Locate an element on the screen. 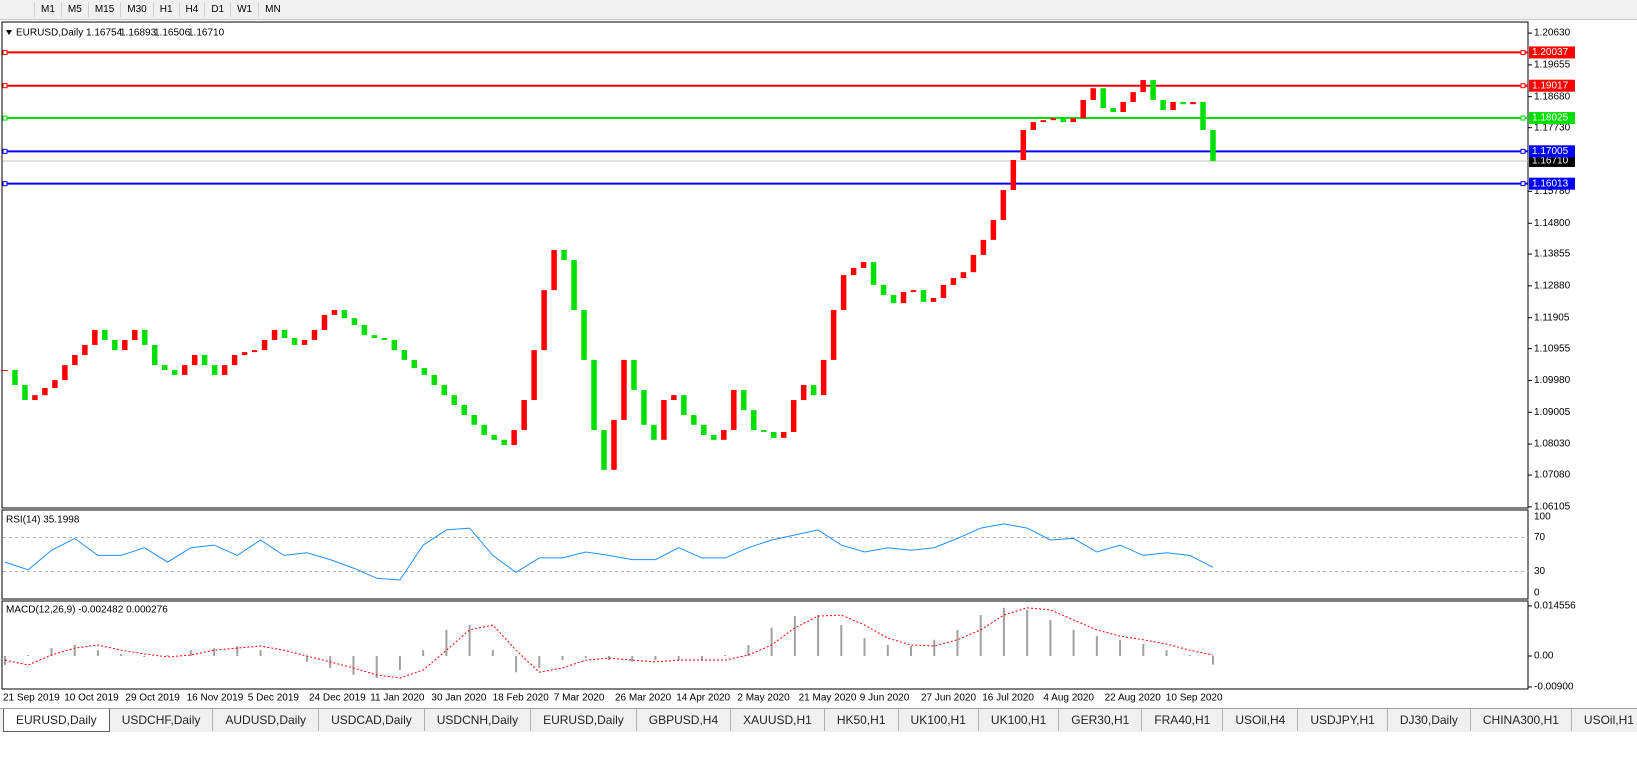 The image size is (1637, 767). header-arrow is located at coordinates (9, 32).